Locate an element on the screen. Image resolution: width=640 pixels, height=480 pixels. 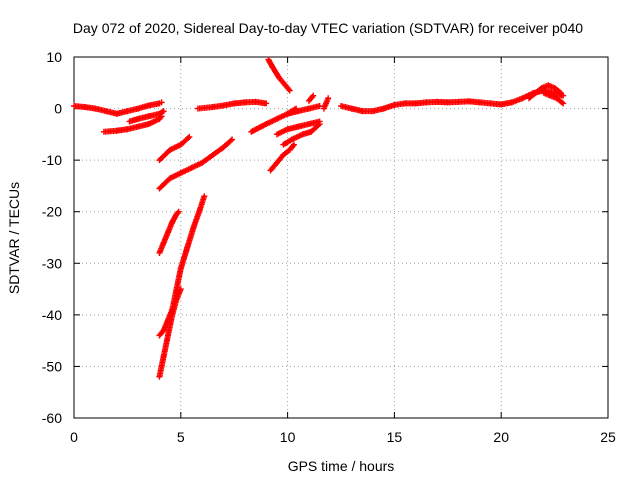
y-tick-label: 10 is located at coordinates (54, 57).